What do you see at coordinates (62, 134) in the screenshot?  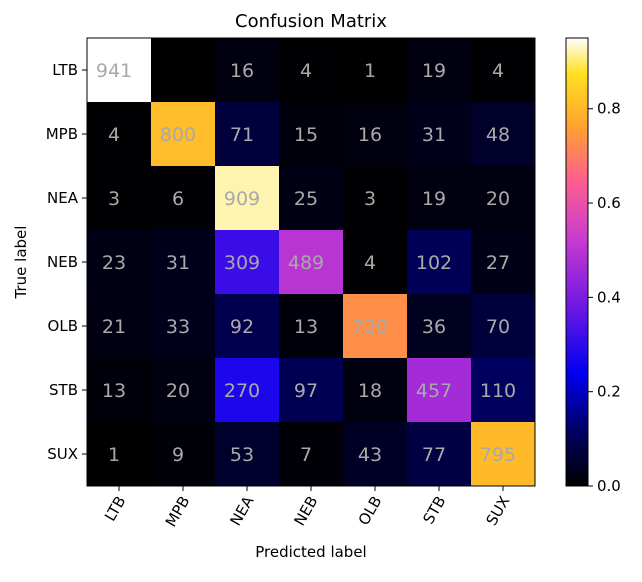 I see `y-tick-label: MPB` at bounding box center [62, 134].